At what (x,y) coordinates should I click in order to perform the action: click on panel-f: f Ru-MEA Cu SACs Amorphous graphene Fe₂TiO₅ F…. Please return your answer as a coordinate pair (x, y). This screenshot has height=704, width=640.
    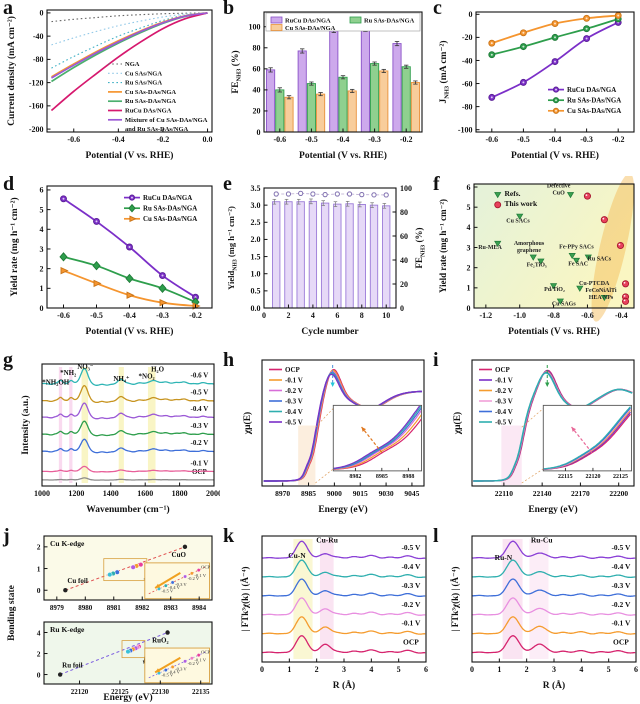
    Looking at the image, I should click on (535, 262).